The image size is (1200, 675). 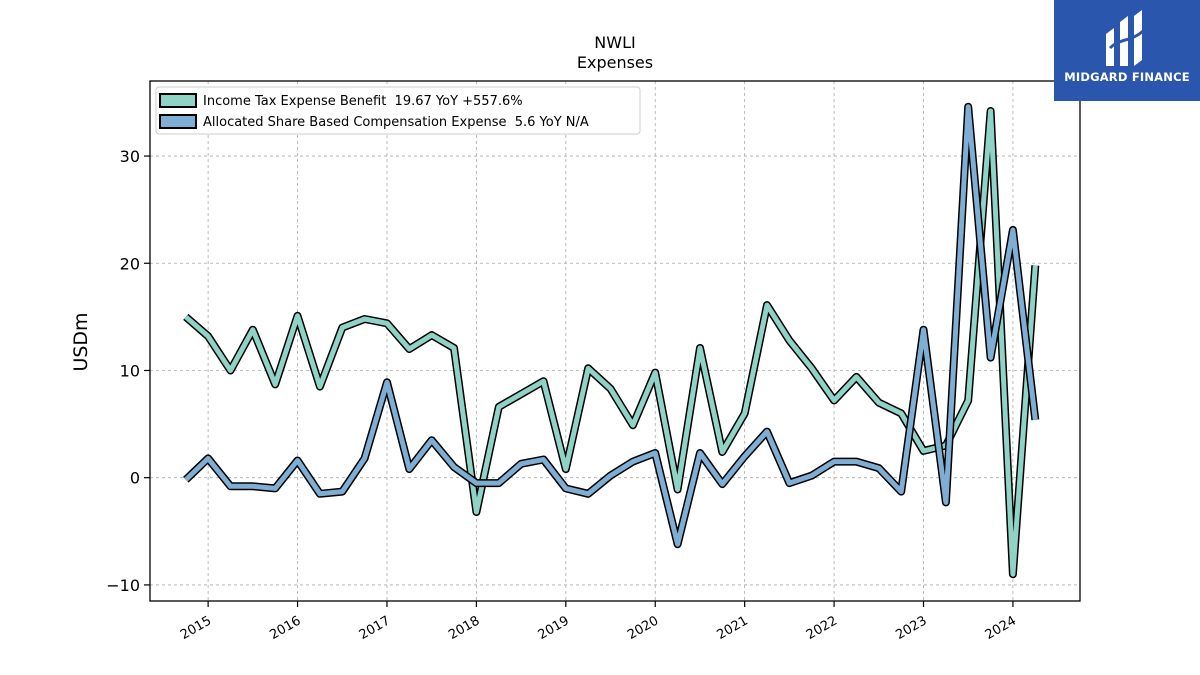 I want to click on x-tick-label: 2021, so click(x=733, y=628).